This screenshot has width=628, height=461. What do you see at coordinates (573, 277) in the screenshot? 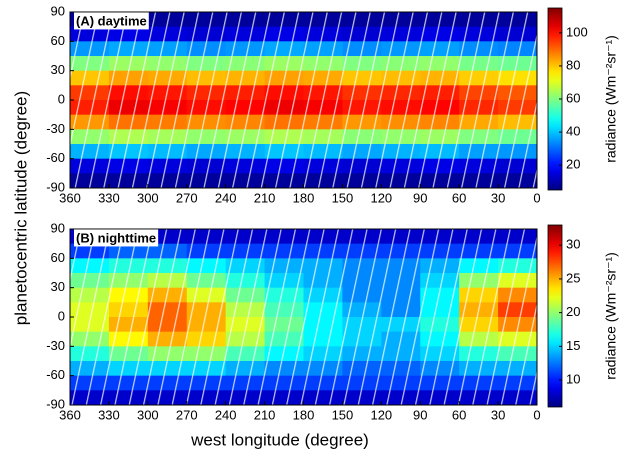
I see `colorbar-tick-label: 25` at bounding box center [573, 277].